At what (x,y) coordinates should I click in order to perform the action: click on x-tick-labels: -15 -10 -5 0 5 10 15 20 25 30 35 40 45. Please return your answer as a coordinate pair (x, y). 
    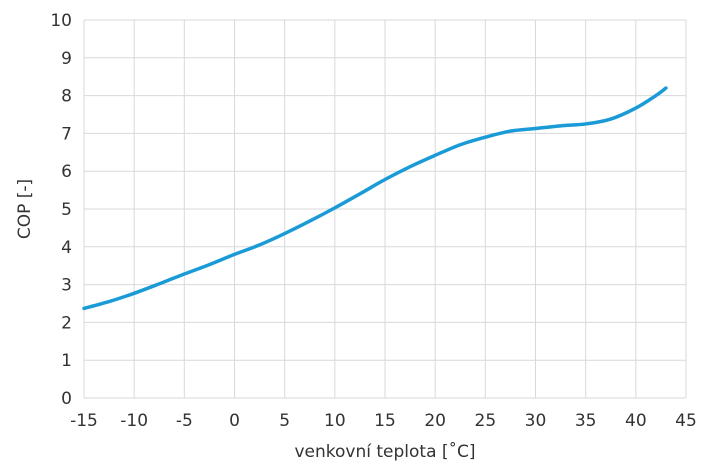
    Looking at the image, I should click on (383, 421).